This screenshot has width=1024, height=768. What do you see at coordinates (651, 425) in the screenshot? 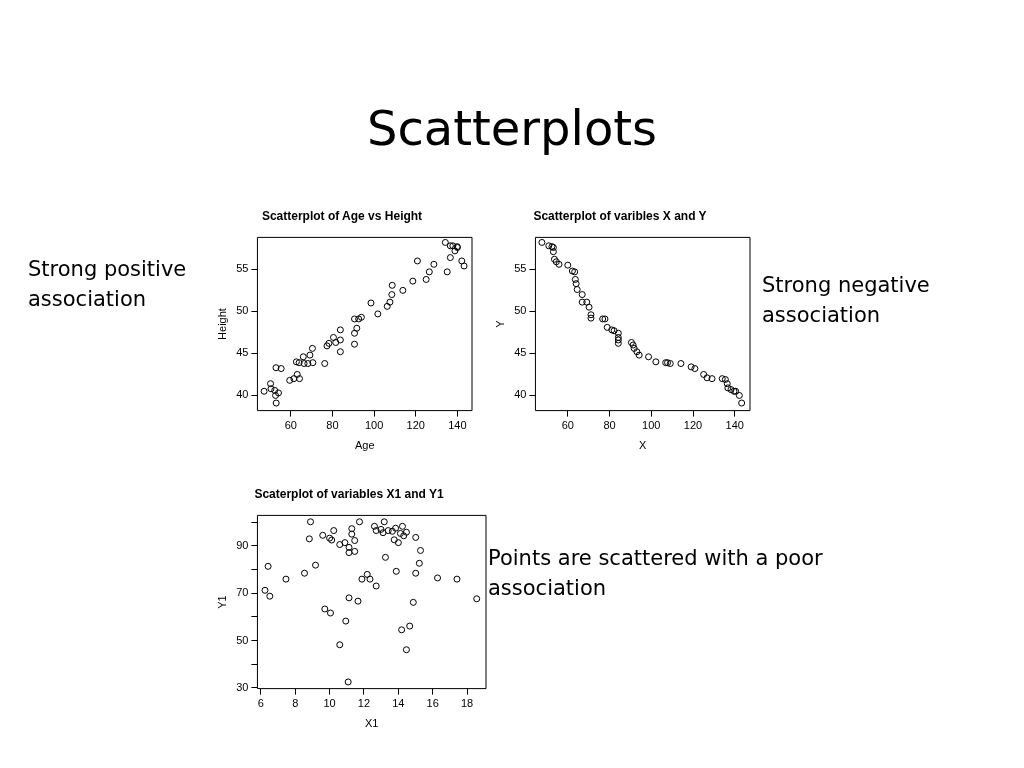
I see `x-tick-label: 100` at bounding box center [651, 425].